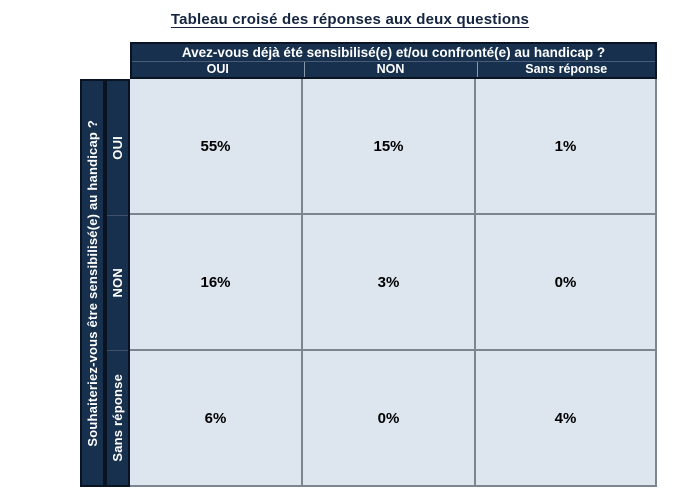 Image resolution: width=700 pixels, height=500 pixels. I want to click on row-header-oui: OUI, so click(117, 148).